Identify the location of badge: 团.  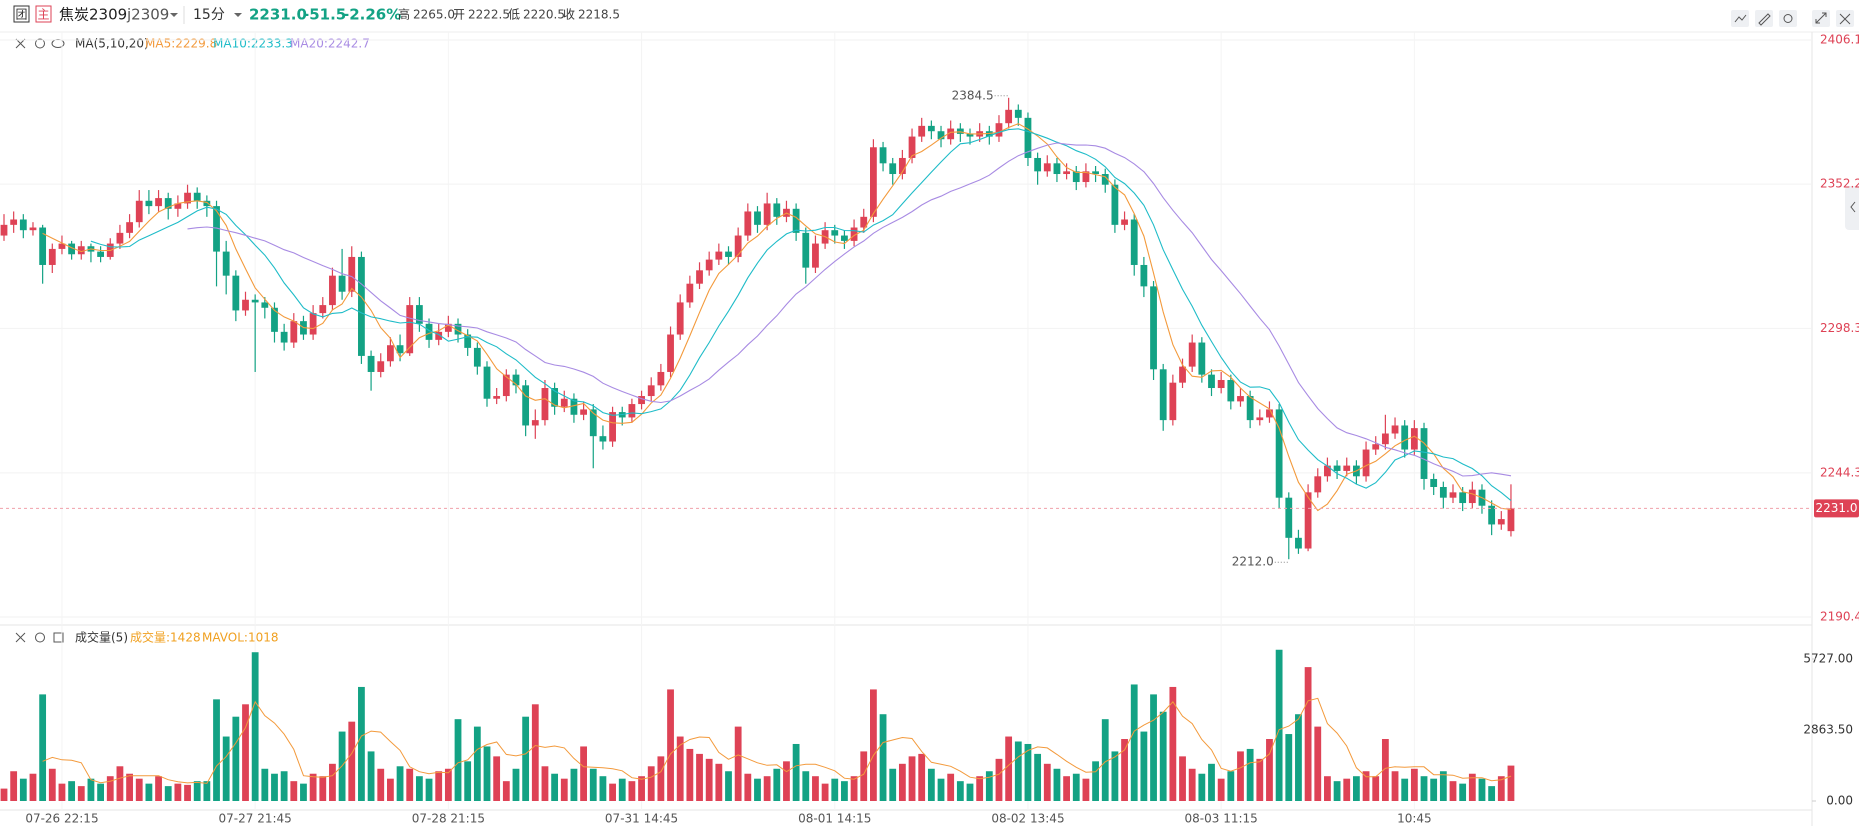
(21, 15).